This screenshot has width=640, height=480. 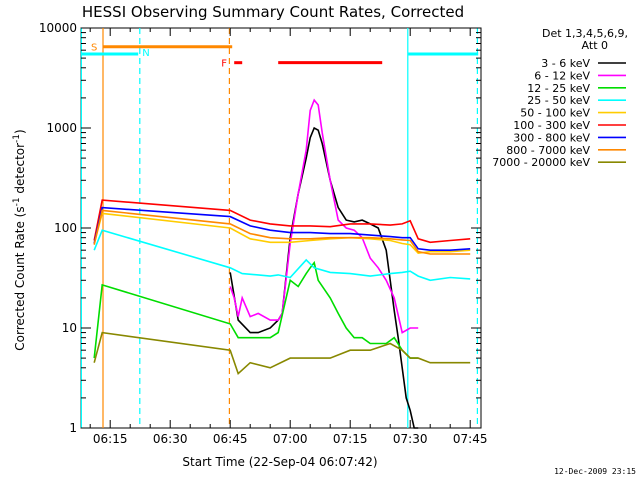 What do you see at coordinates (410, 439) in the screenshot?
I see `x-tick-label-5: 07:30` at bounding box center [410, 439].